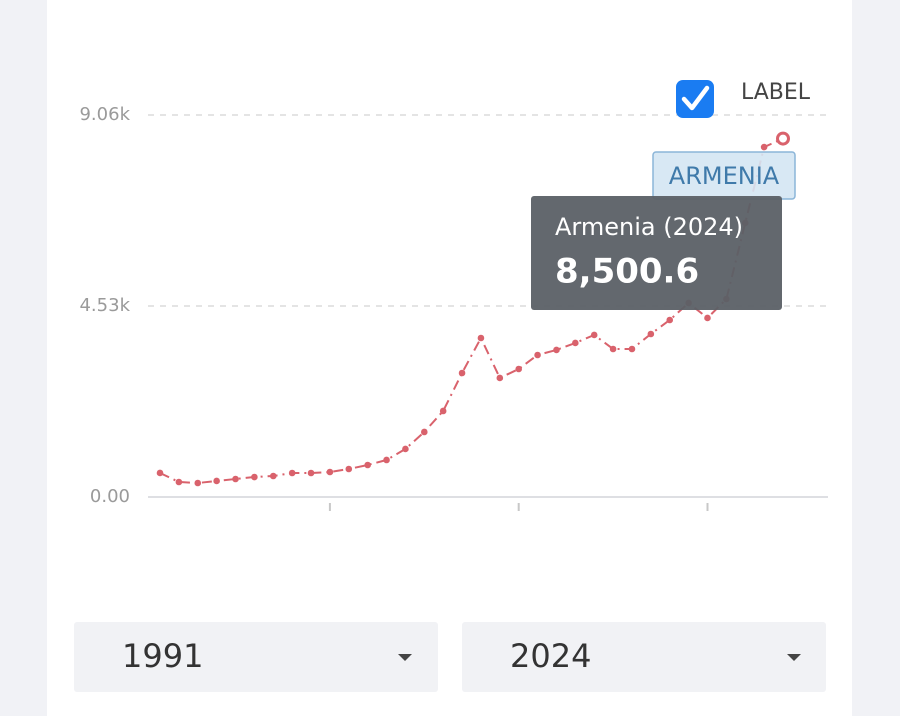 This screenshot has height=716, width=900. I want to click on start-select: 1991, so click(256, 657).